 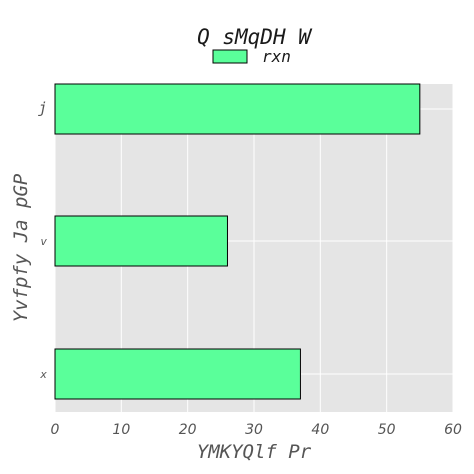 I want to click on x-tick-label: 30, so click(x=254, y=430).